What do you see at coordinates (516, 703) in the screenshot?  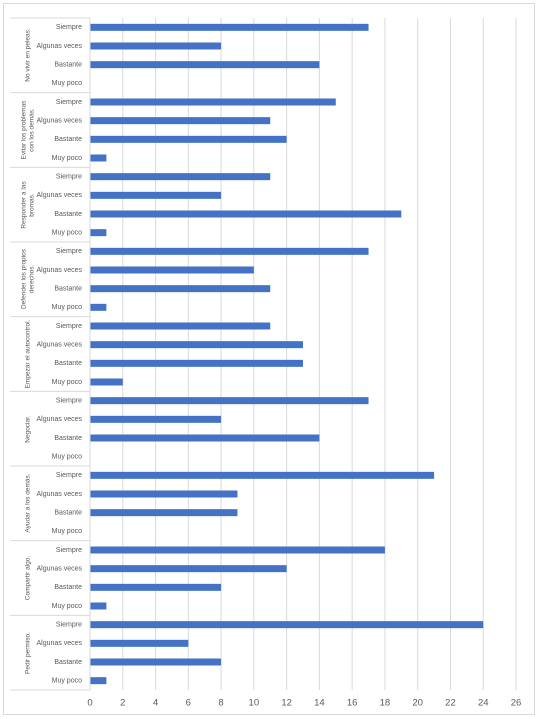 I see `x-tick-label: 26` at bounding box center [516, 703].